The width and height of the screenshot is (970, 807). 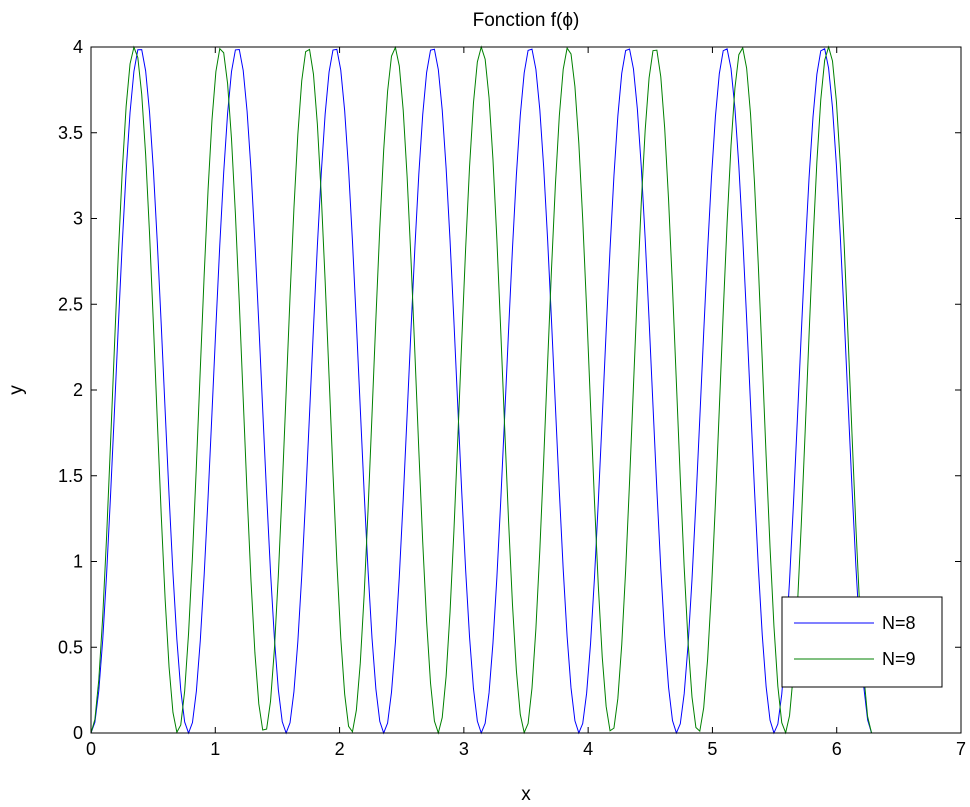 What do you see at coordinates (70, 647) in the screenshot?
I see `y-tick-label: 0.5` at bounding box center [70, 647].